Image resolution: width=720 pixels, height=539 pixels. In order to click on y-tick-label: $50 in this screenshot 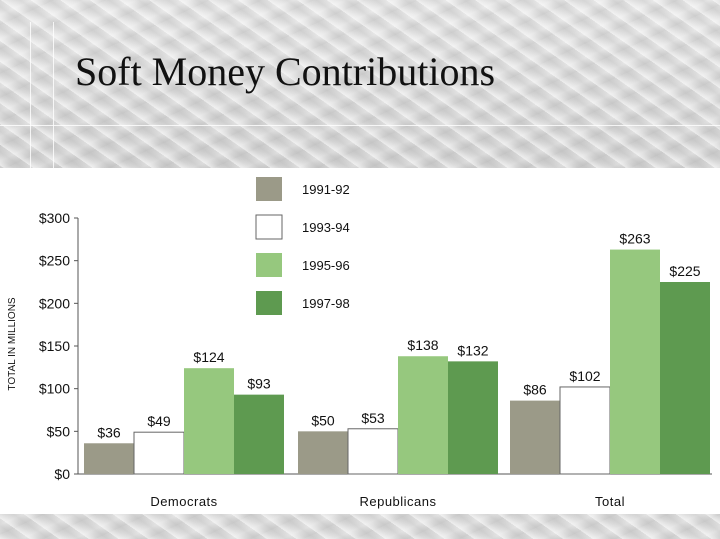, I will do `click(59, 431)`.